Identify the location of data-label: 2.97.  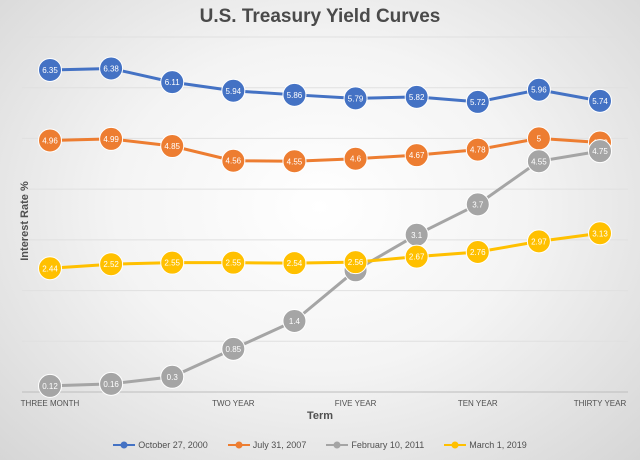
(539, 241).